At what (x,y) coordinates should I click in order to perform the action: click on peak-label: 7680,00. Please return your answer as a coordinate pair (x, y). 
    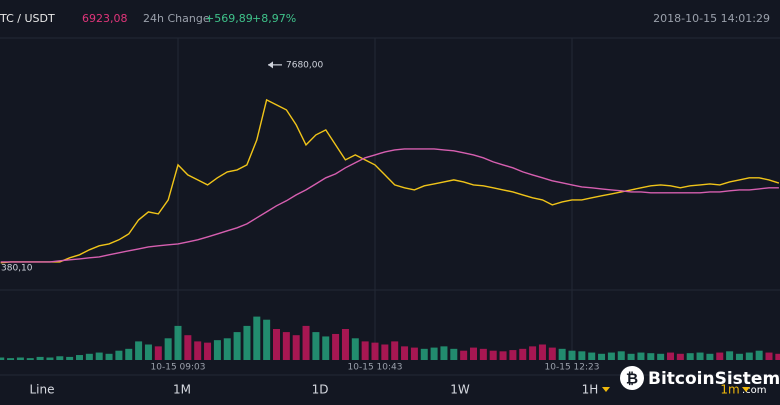
    Looking at the image, I should click on (304, 65).